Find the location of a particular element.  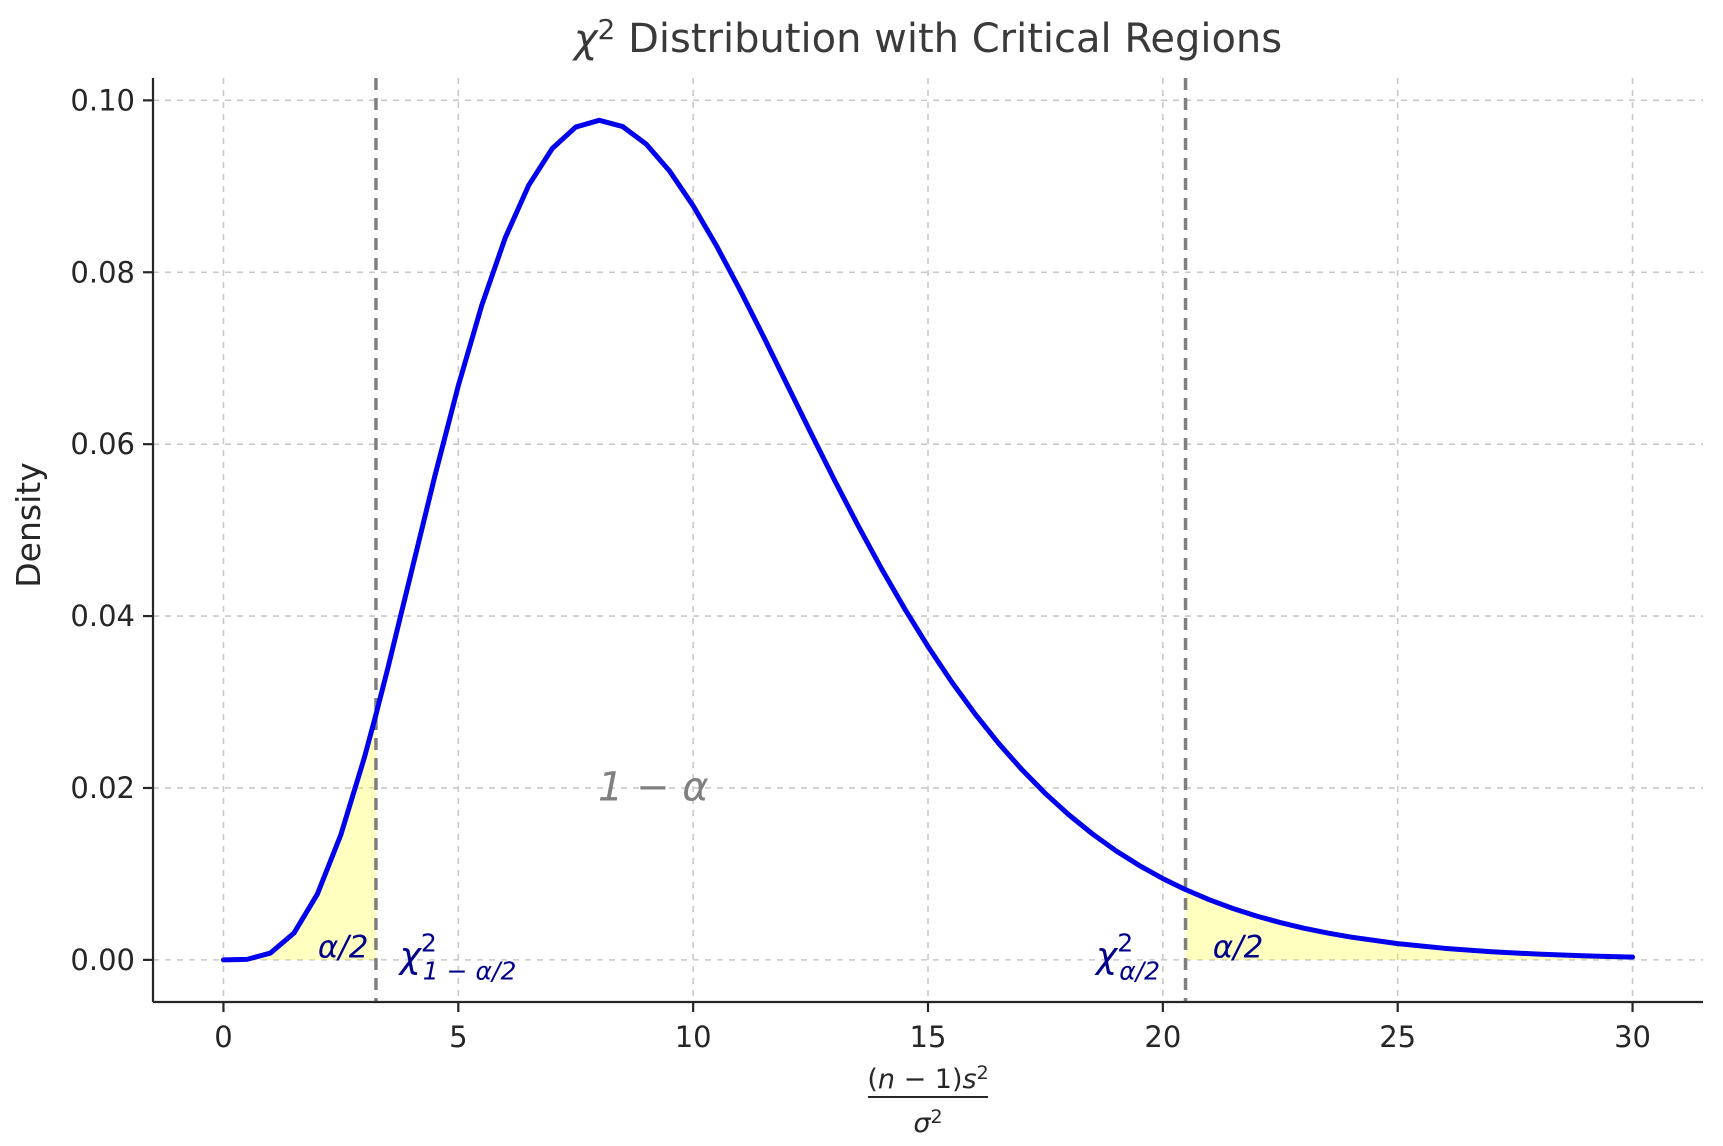

x-tick-label: 25 is located at coordinates (1397, 1037).